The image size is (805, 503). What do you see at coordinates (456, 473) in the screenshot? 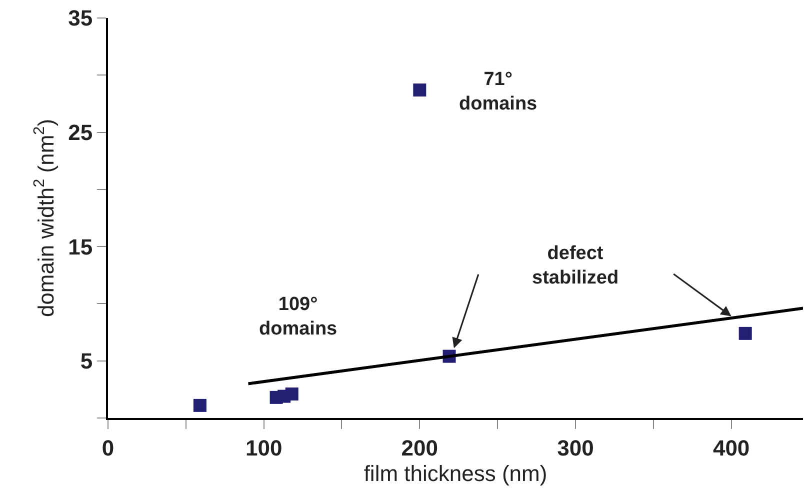
I see `x-axis-title: film thickness (nm)` at bounding box center [456, 473].